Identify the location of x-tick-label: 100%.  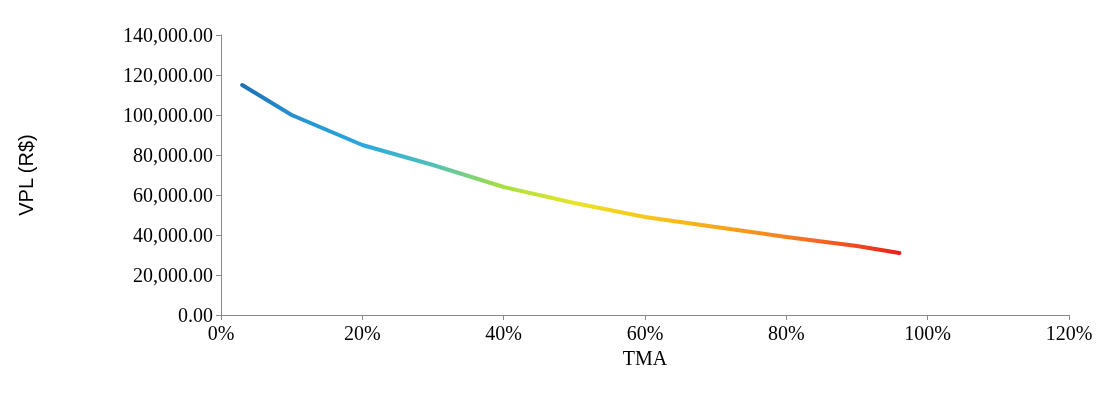
(927, 333).